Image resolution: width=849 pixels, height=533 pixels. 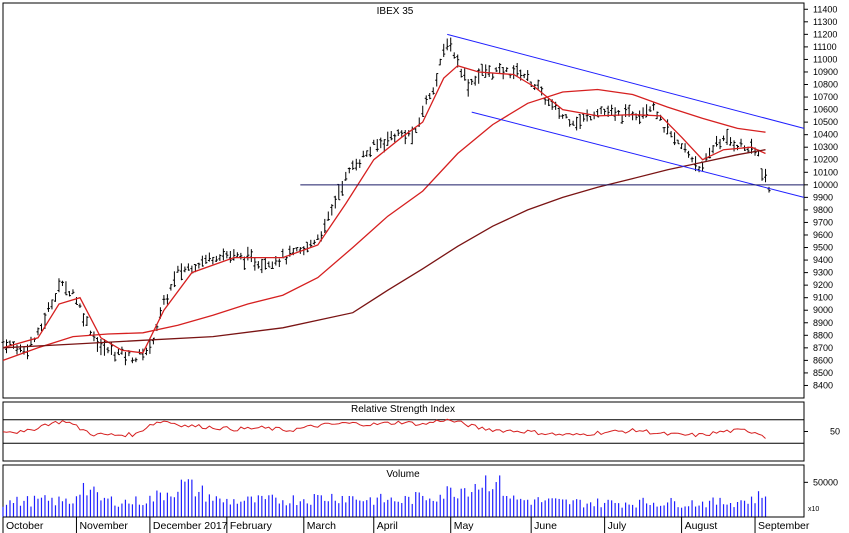 What do you see at coordinates (825, 59) in the screenshot?
I see `price-y-tick-label: 11000` at bounding box center [825, 59].